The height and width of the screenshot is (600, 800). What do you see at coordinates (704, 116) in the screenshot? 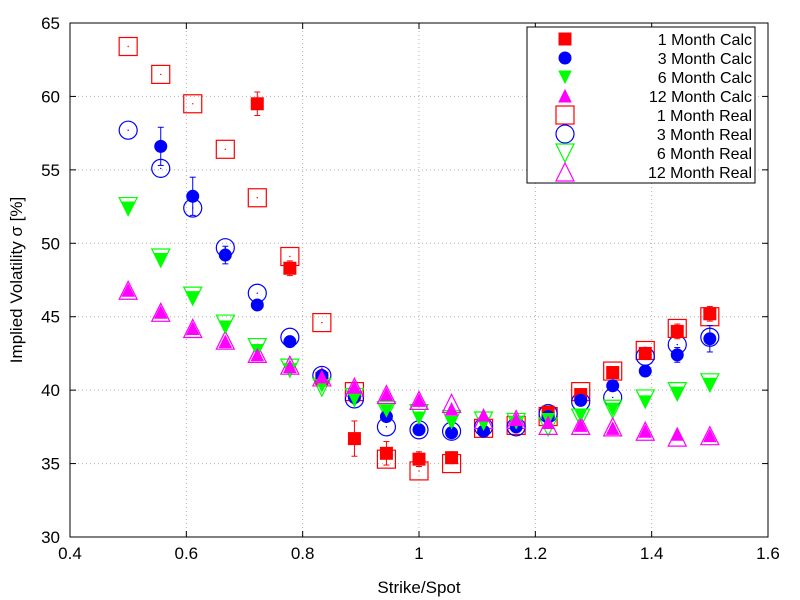
I see `legend-label: 1 Month Real` at bounding box center [704, 116].